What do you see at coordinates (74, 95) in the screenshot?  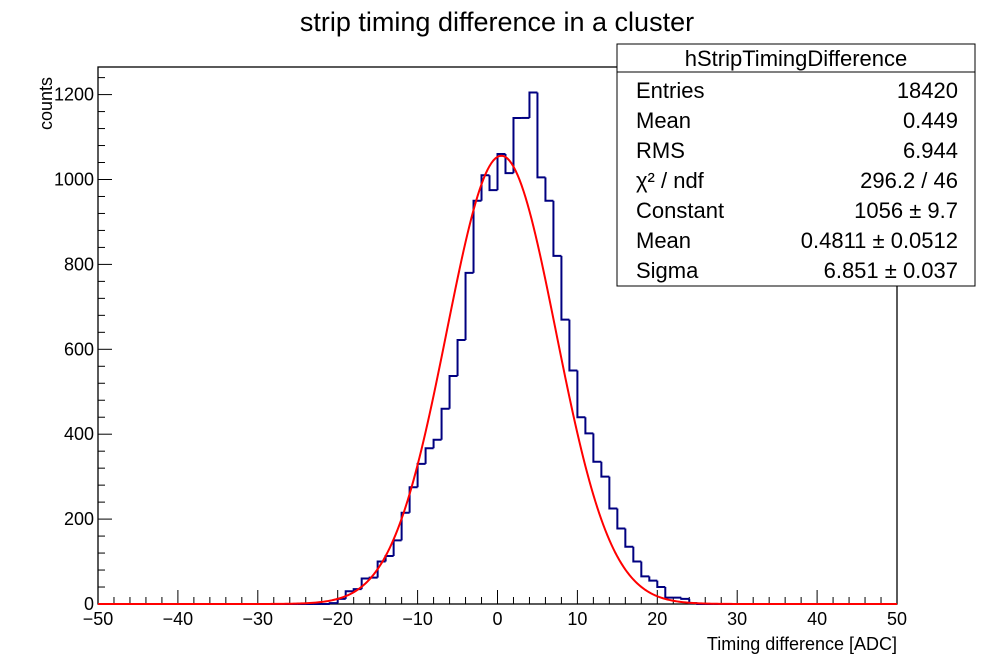 I see `y-tick-label: 1200` at bounding box center [74, 95].